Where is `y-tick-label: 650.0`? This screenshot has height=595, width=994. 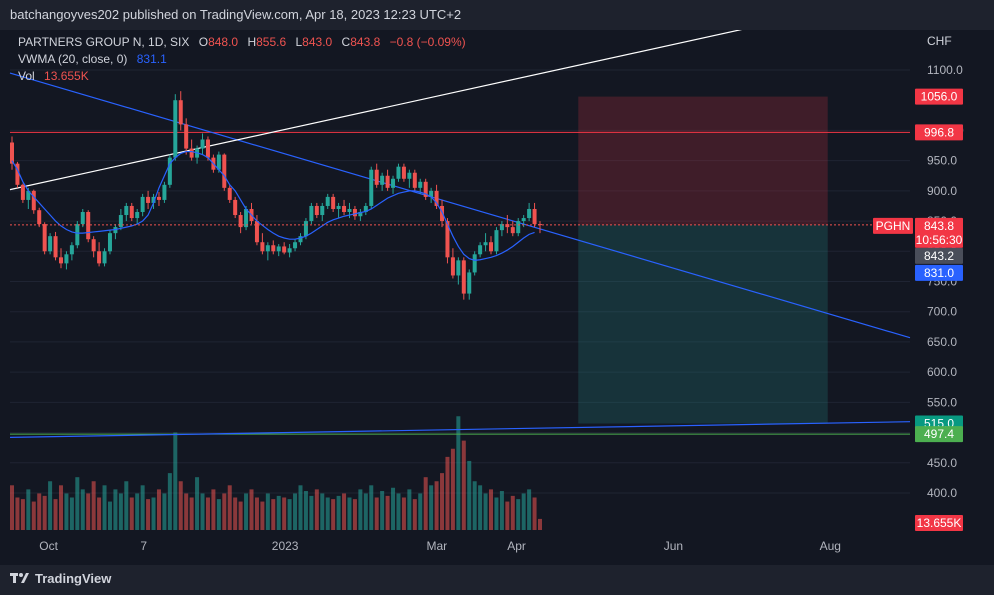
y-tick-label: 650.0 is located at coordinates (942, 342).